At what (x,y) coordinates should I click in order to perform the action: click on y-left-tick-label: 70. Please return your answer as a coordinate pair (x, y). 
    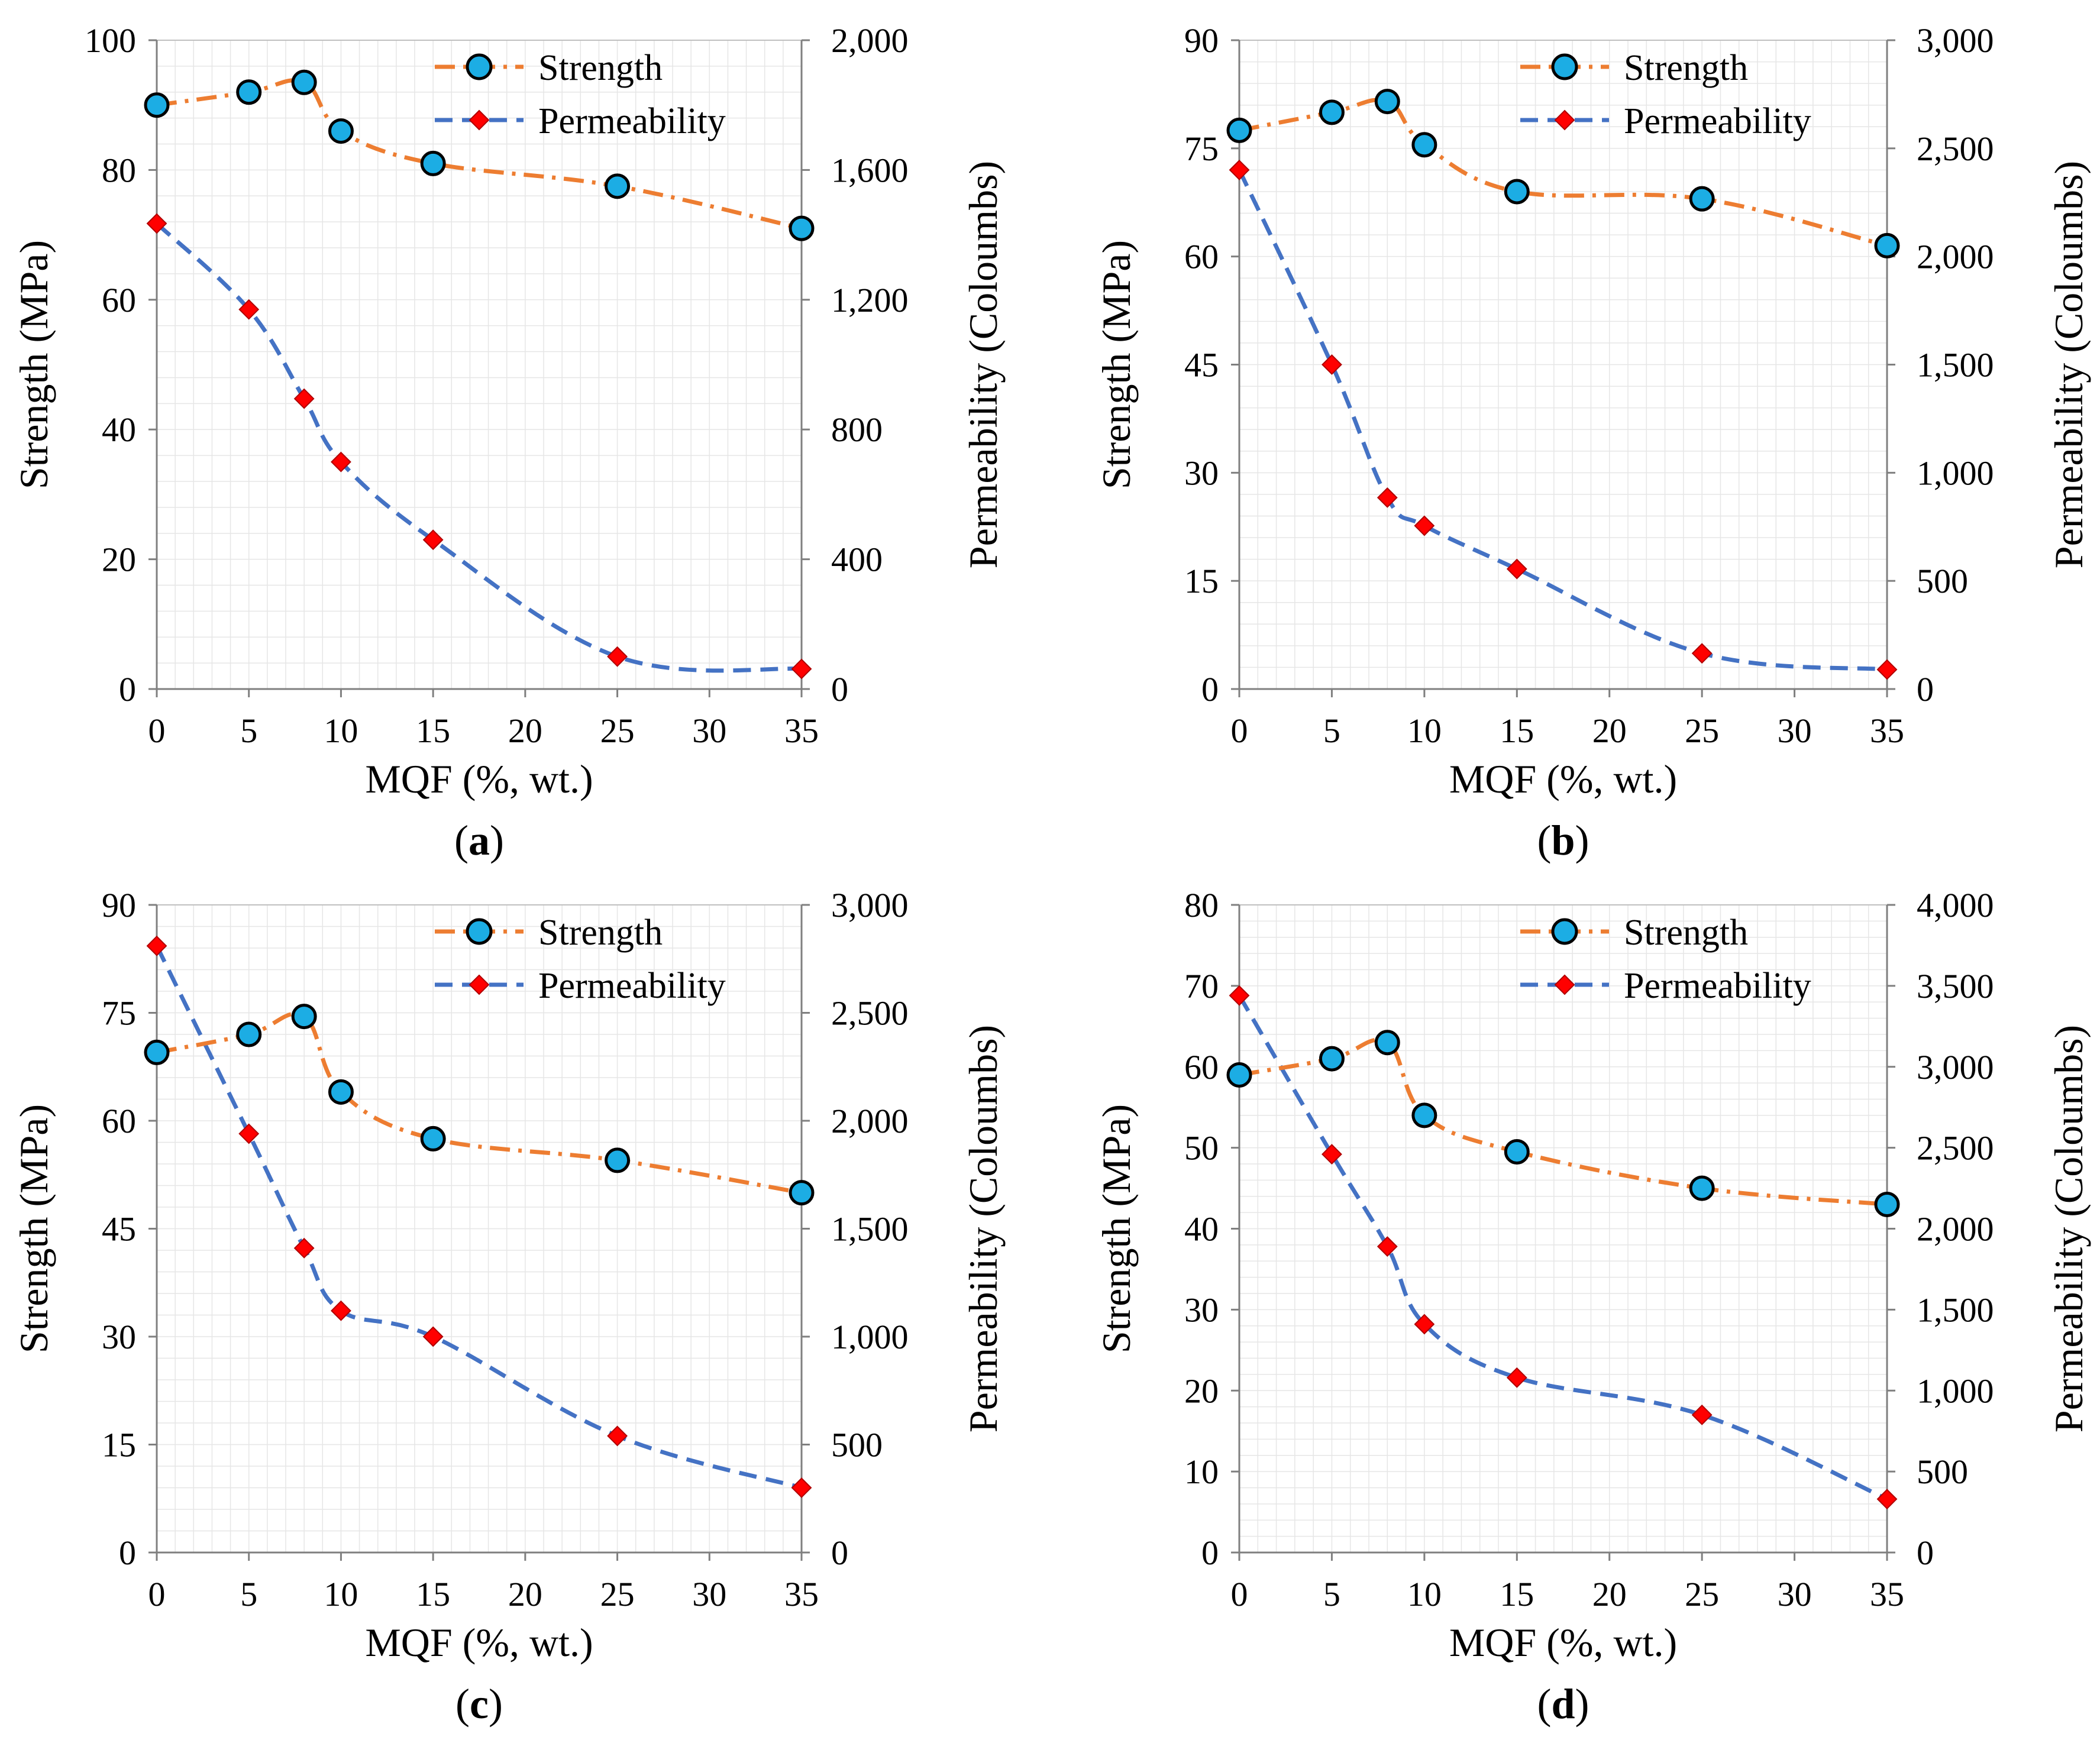
    Looking at the image, I should click on (1201, 986).